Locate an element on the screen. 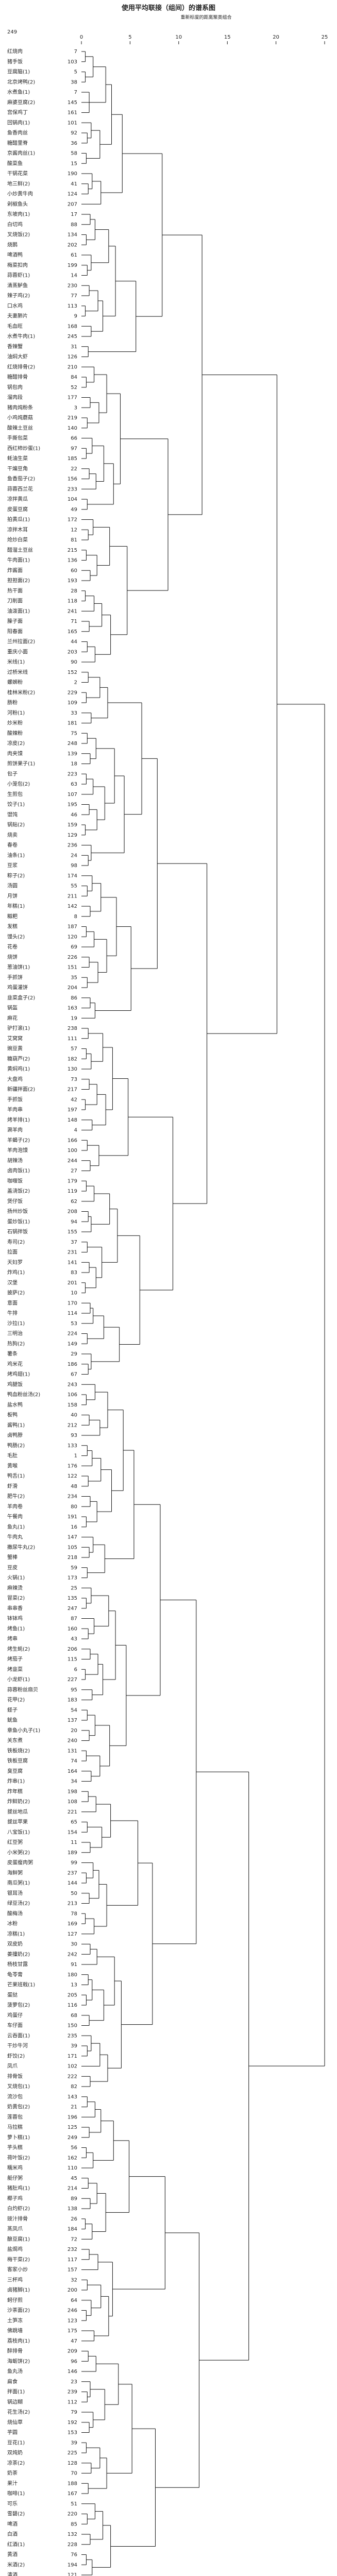 The image size is (337, 2576). case-number: 227 is located at coordinates (72, 1680).